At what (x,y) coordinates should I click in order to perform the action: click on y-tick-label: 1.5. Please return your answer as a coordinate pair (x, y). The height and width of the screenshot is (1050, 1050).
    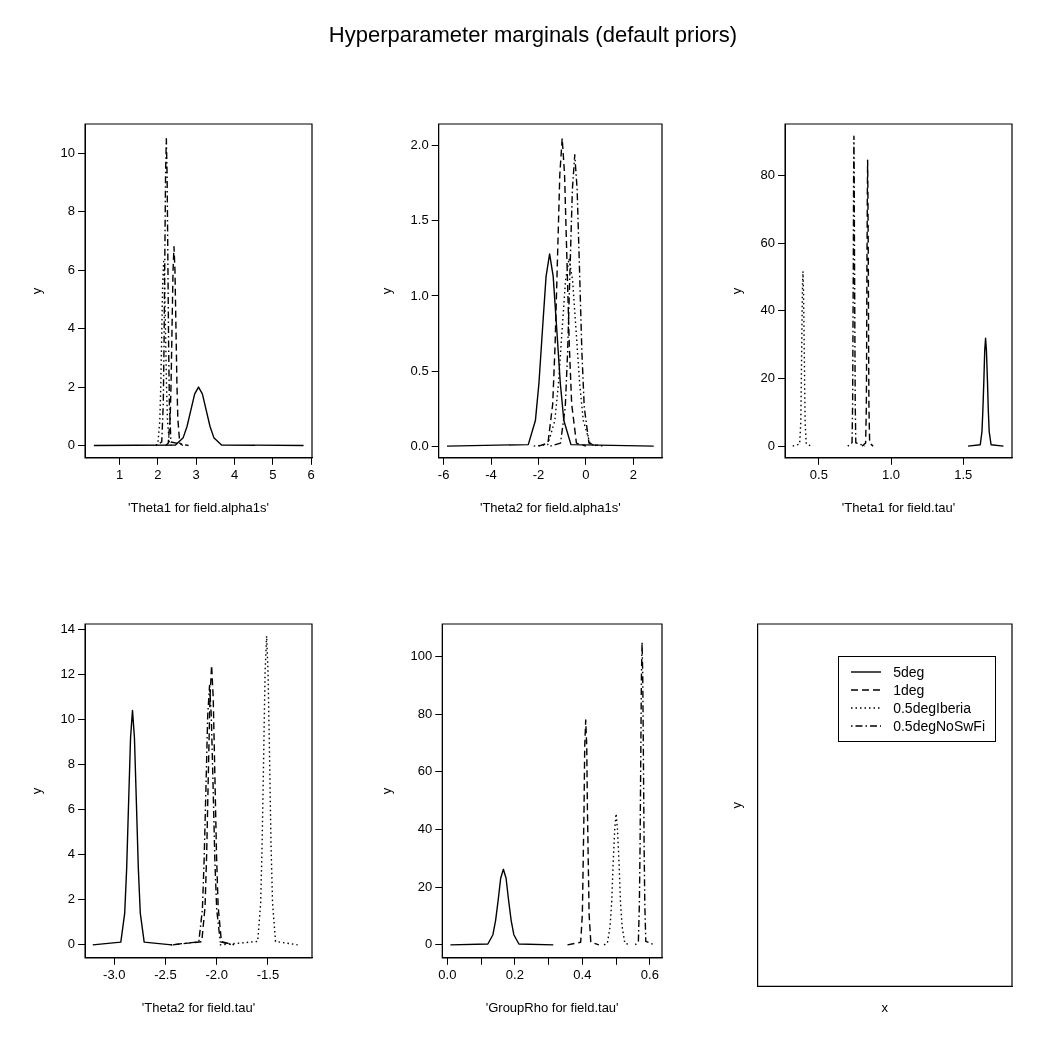
    Looking at the image, I should click on (419, 220).